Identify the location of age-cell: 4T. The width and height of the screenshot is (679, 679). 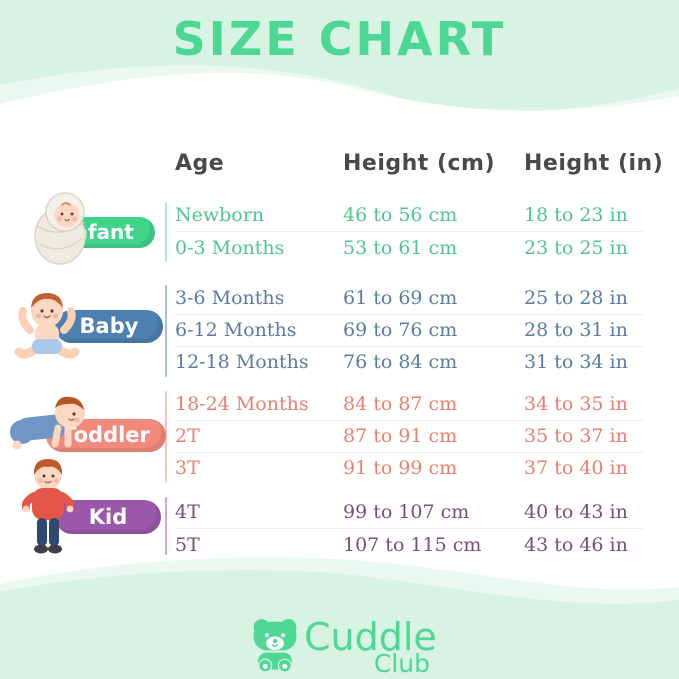
(187, 512).